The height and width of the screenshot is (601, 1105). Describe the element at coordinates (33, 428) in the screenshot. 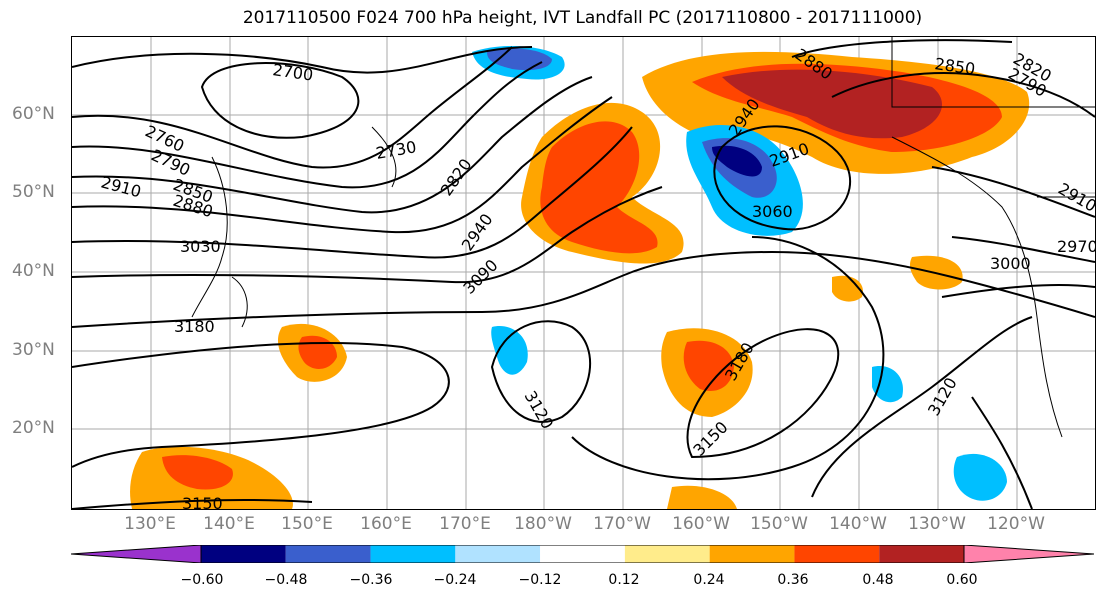

I see `lat-label-20n: 20°N` at that location.